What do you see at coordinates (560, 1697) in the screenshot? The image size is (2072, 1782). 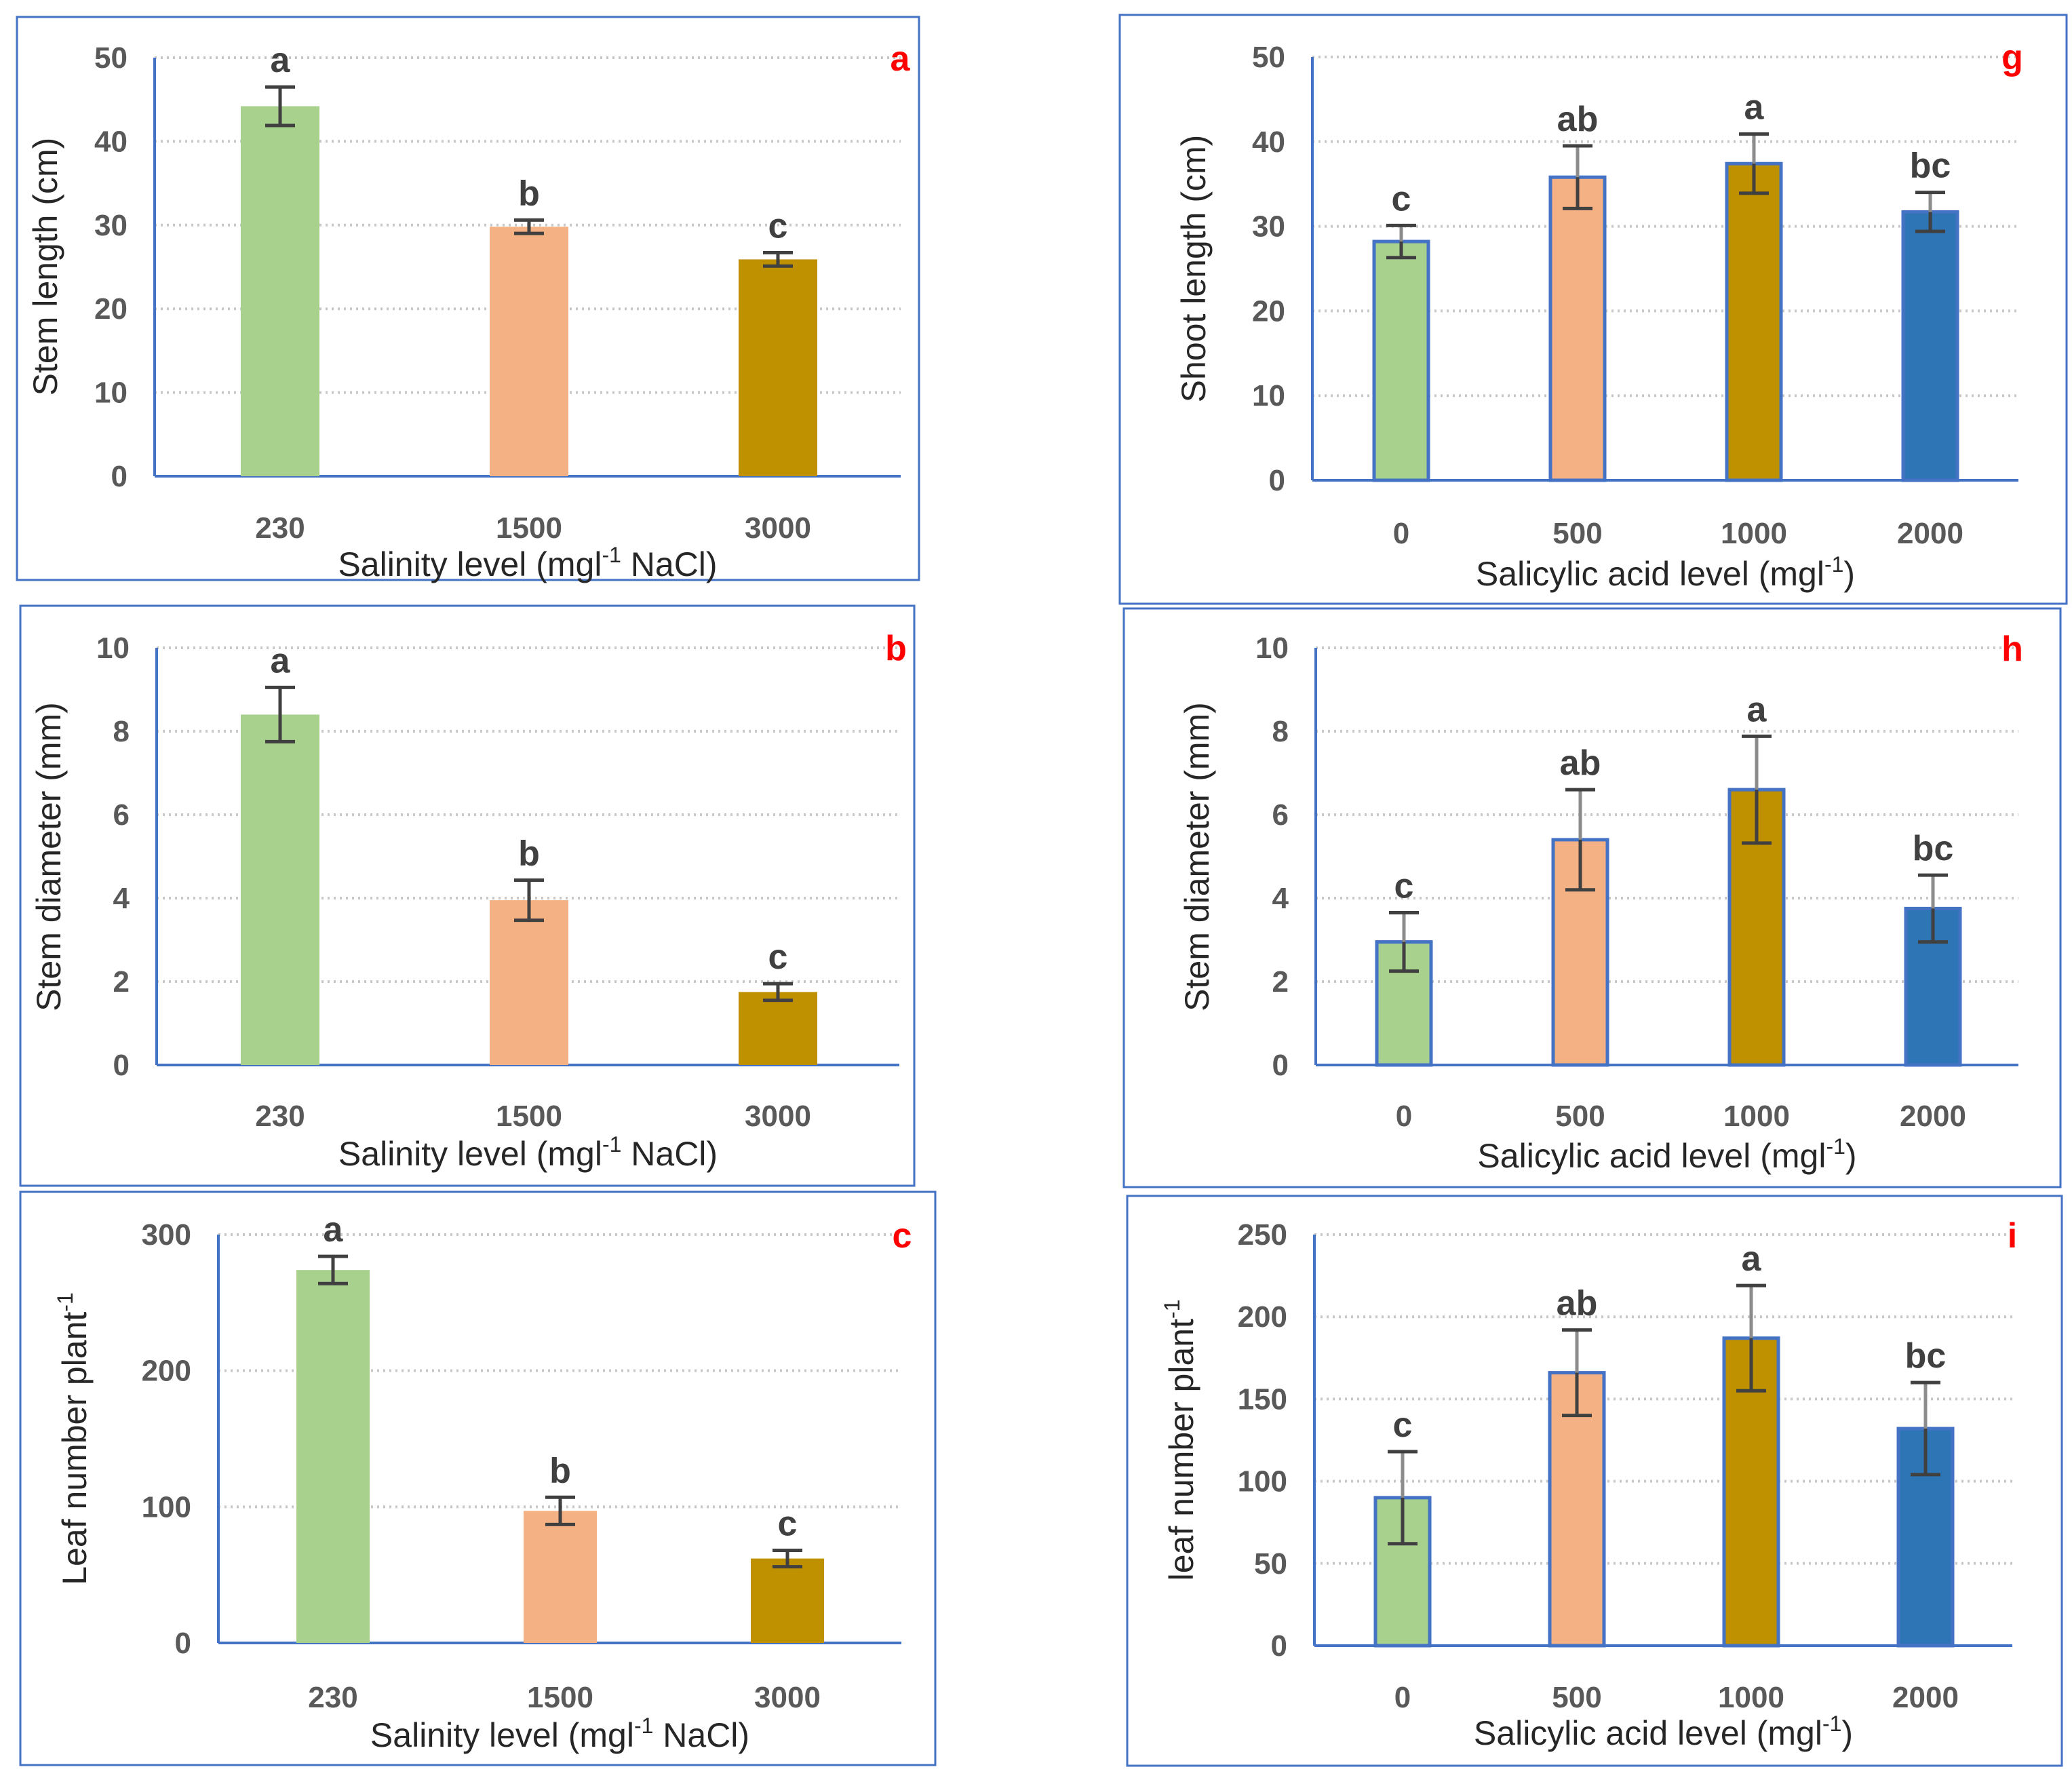 I see `x-tick-label: 1500` at bounding box center [560, 1697].